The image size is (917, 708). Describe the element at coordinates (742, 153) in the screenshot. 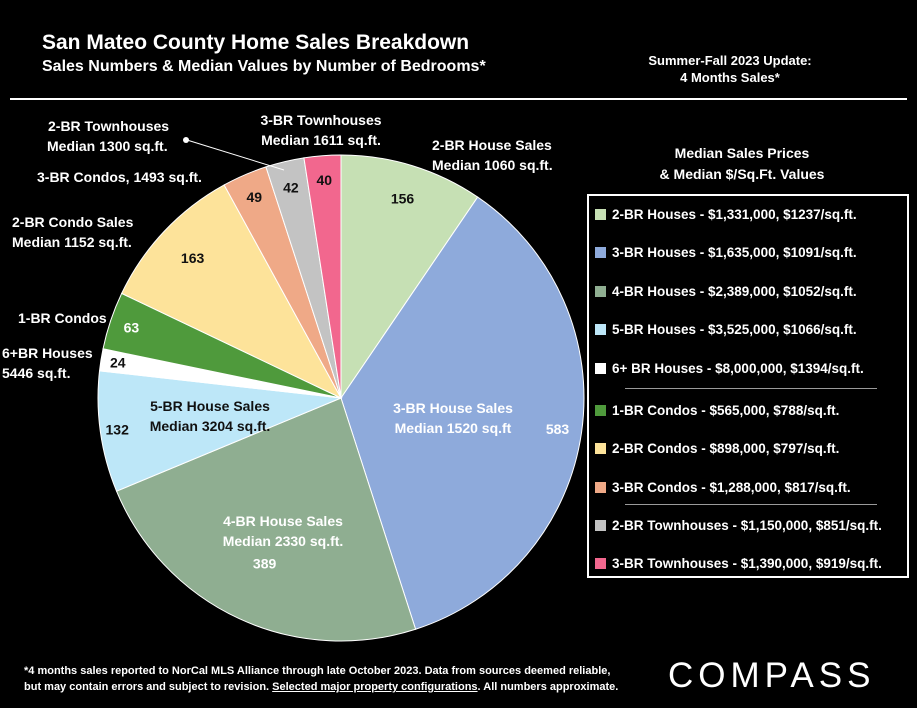

I see `legend-title-line-1: Median Sales Prices` at that location.